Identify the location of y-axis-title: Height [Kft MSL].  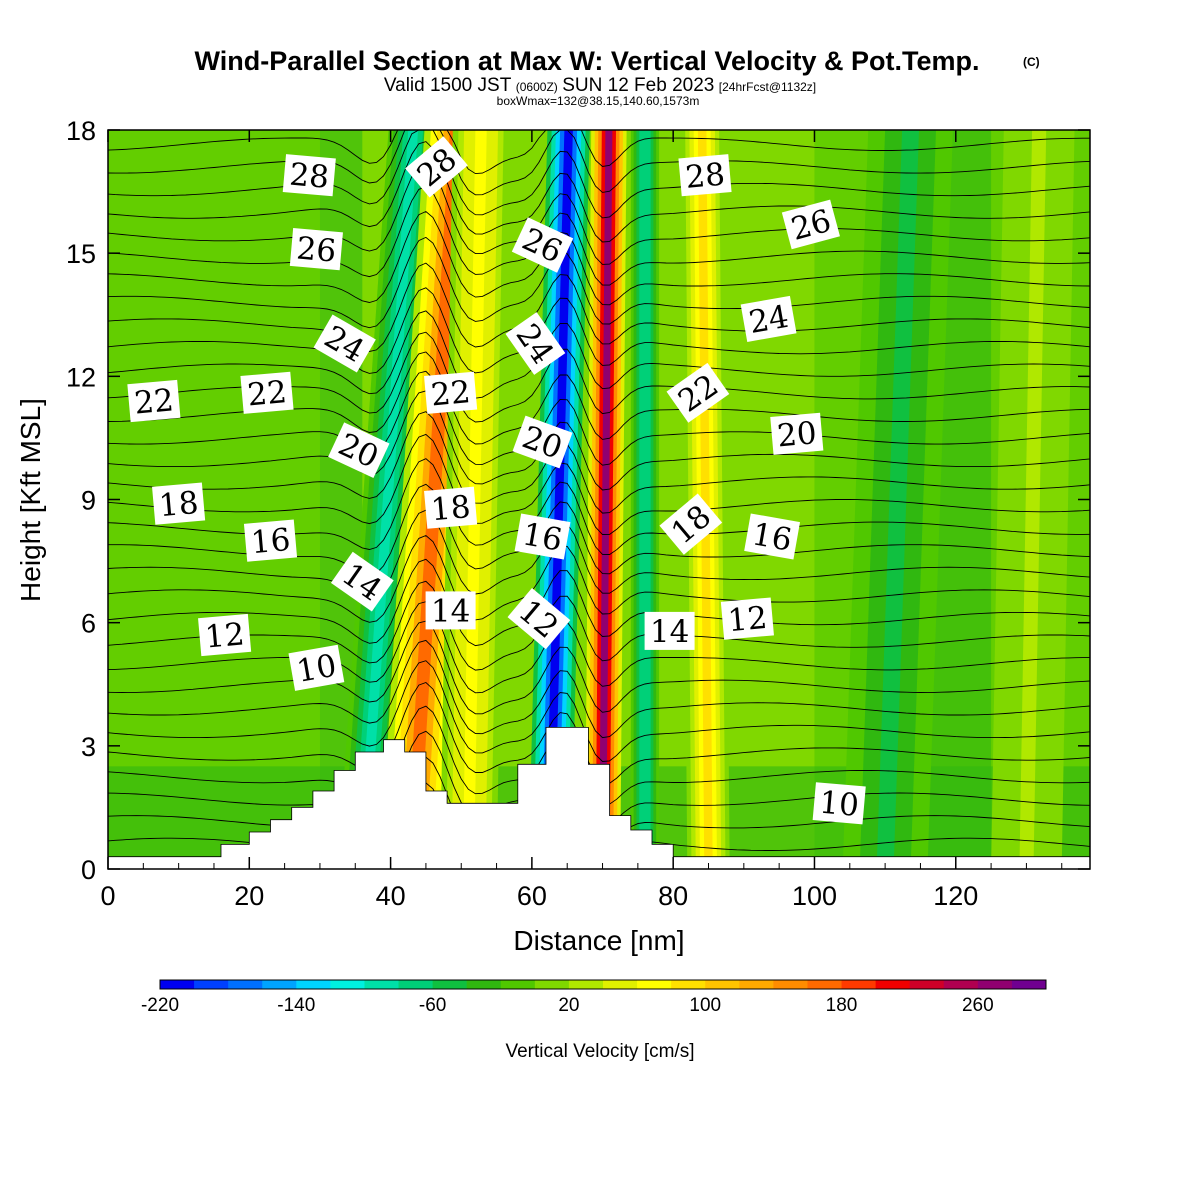
(30, 500).